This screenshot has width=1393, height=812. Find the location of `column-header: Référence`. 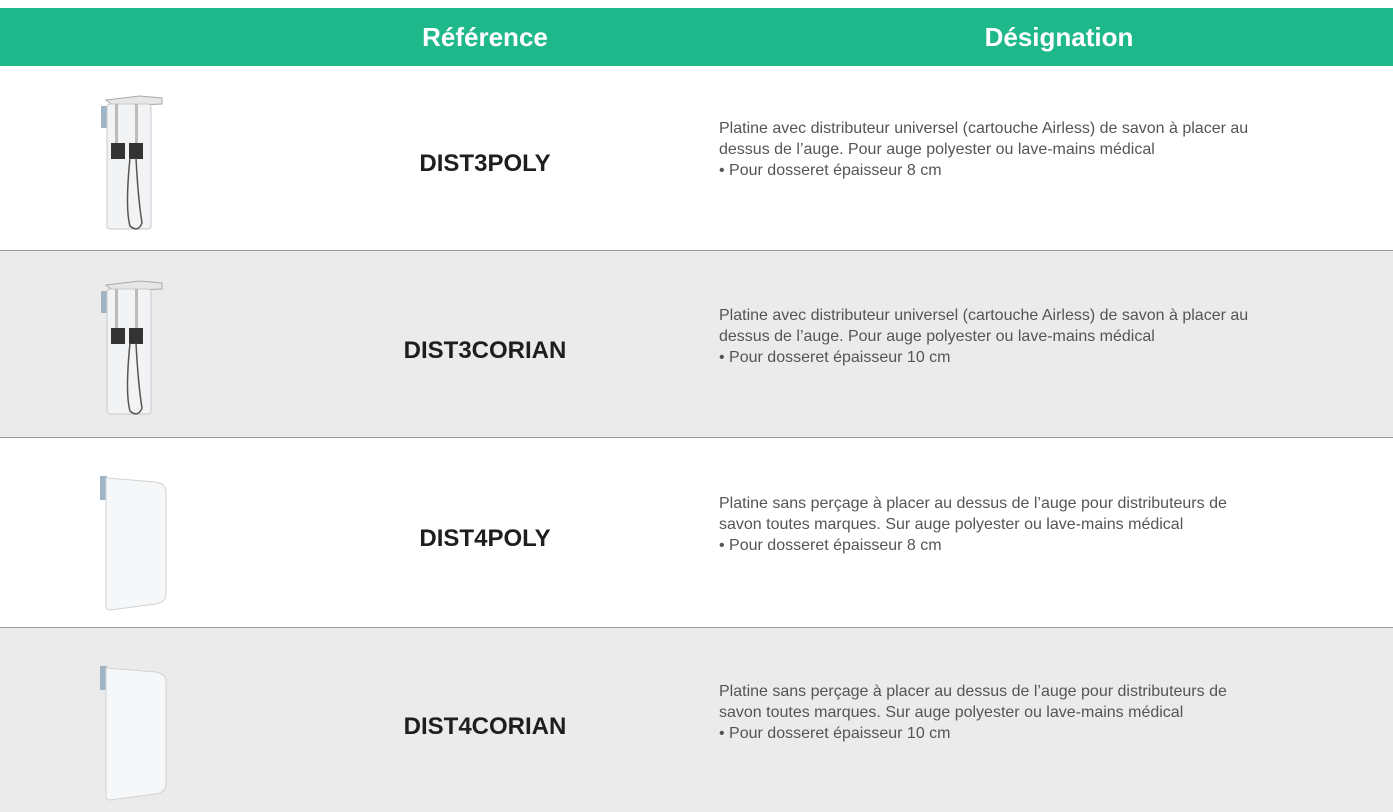

column-header: Référence is located at coordinates (485, 37).